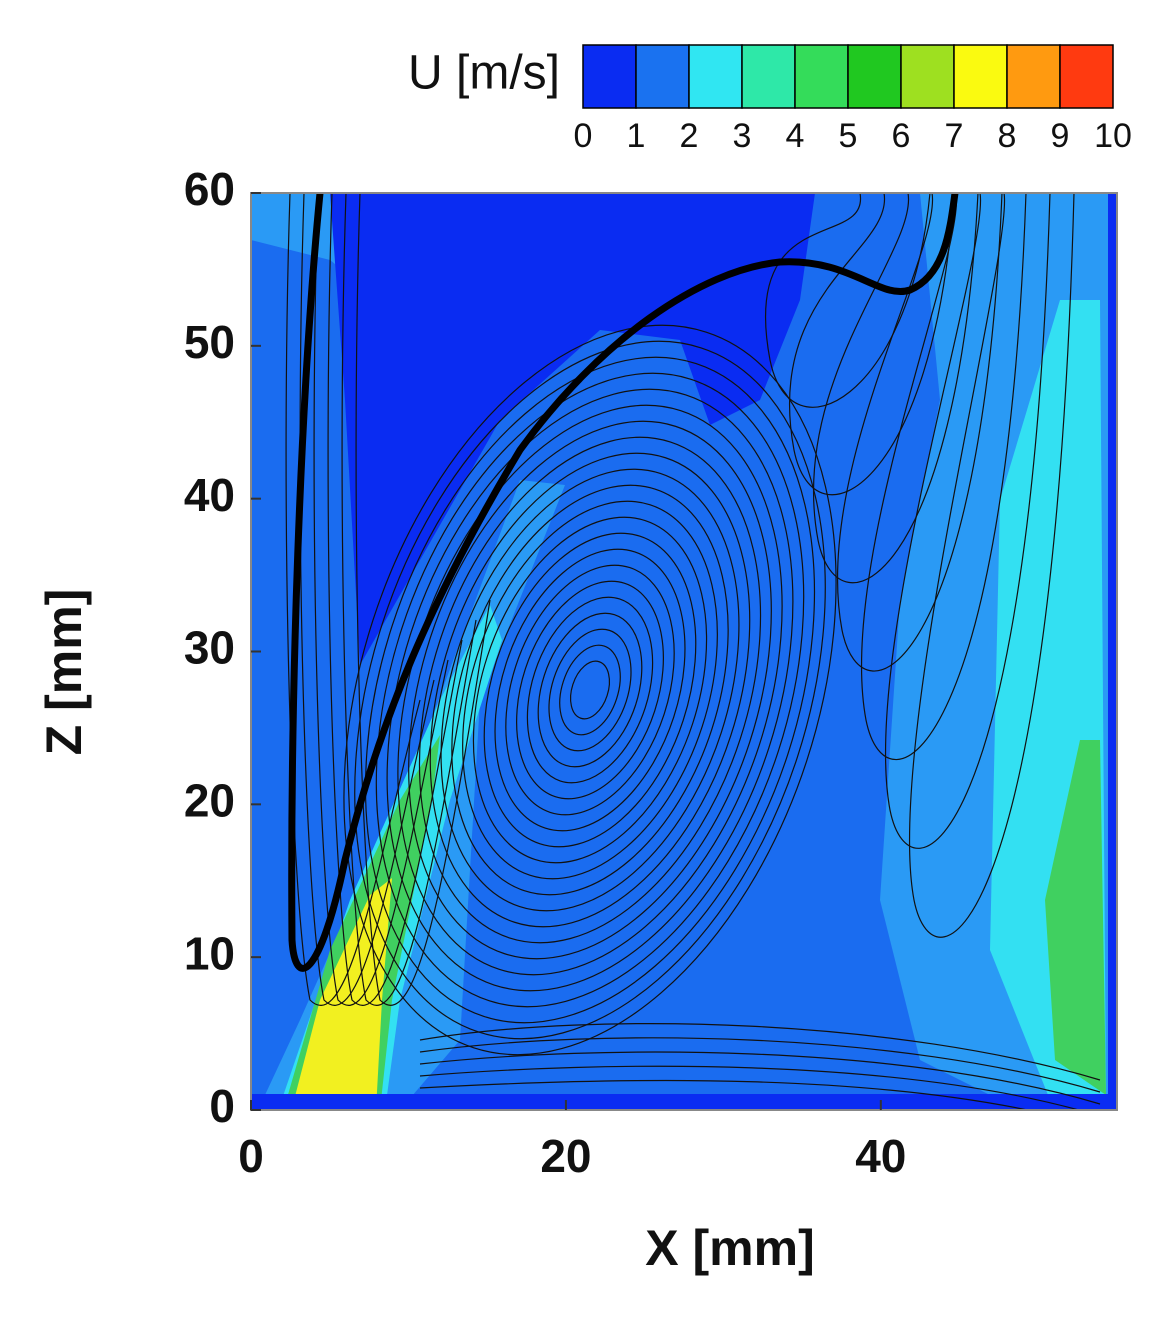 This screenshot has height=1319, width=1166. Describe the element at coordinates (209, 342) in the screenshot. I see `y-tick-label: 50` at that location.